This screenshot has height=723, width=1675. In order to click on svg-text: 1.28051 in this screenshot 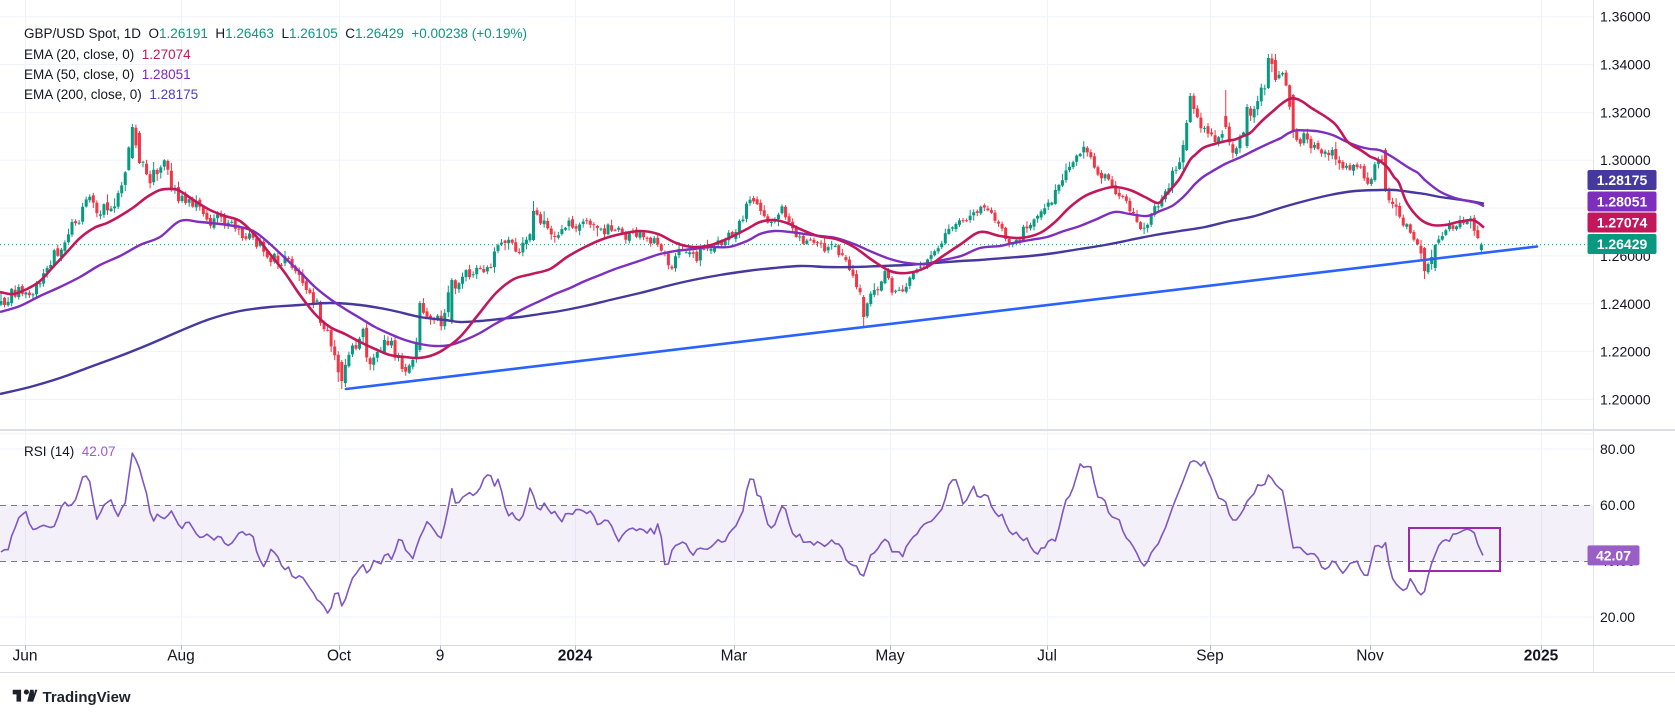, I will do `click(1622, 202)`.